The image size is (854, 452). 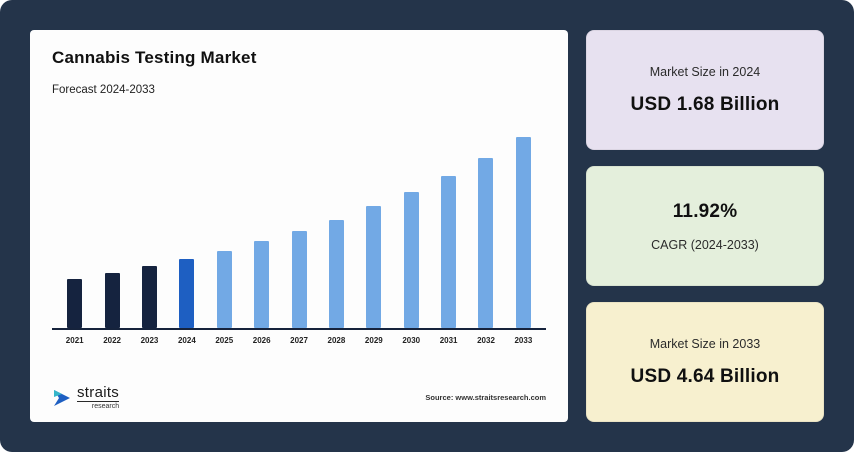 What do you see at coordinates (261, 340) in the screenshot?
I see `x-tick-label: 2026` at bounding box center [261, 340].